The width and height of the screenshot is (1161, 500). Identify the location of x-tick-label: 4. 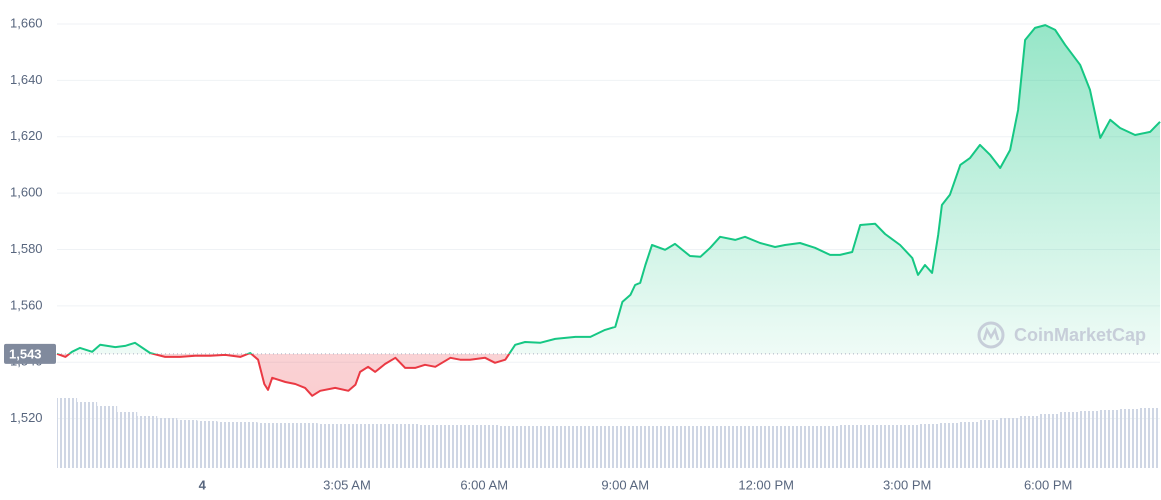
(203, 484).